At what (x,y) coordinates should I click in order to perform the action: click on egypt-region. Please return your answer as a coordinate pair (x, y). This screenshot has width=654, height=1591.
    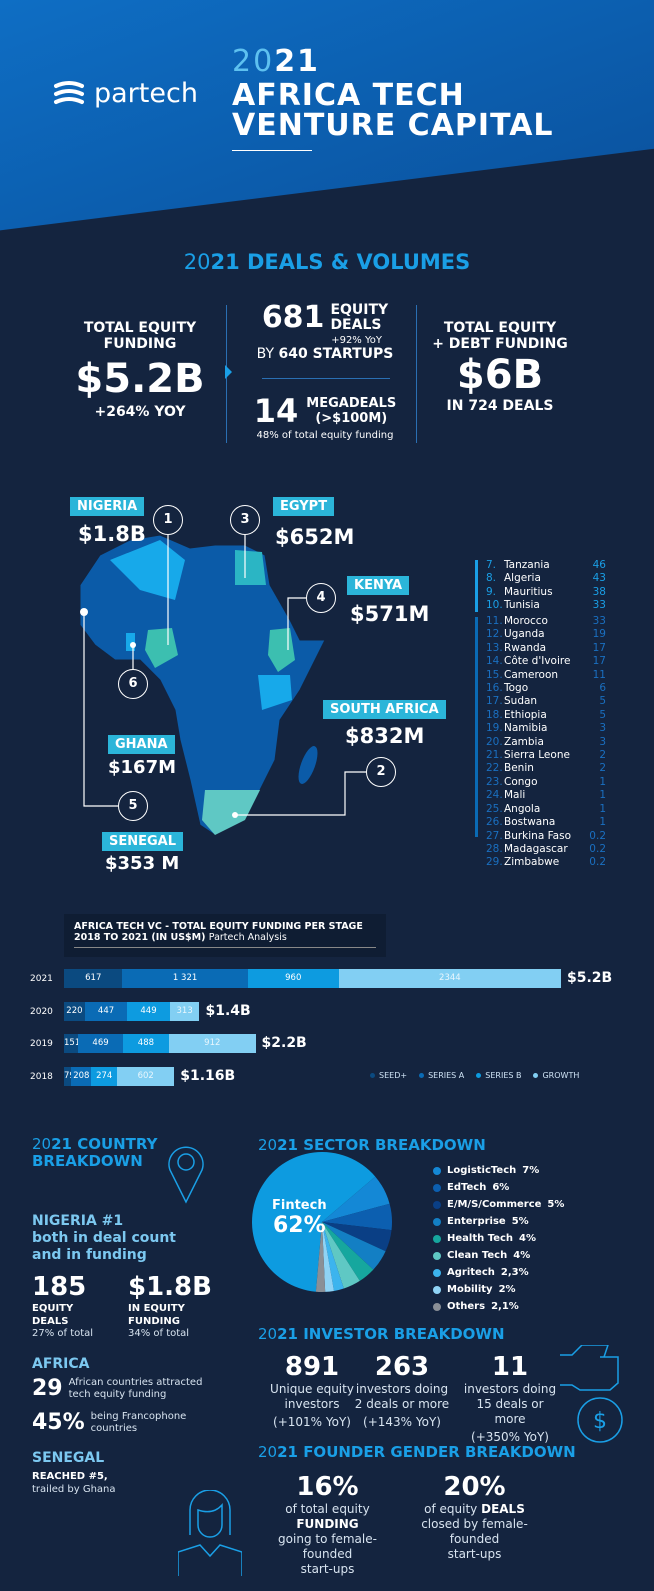
    Looking at the image, I should click on (250, 567).